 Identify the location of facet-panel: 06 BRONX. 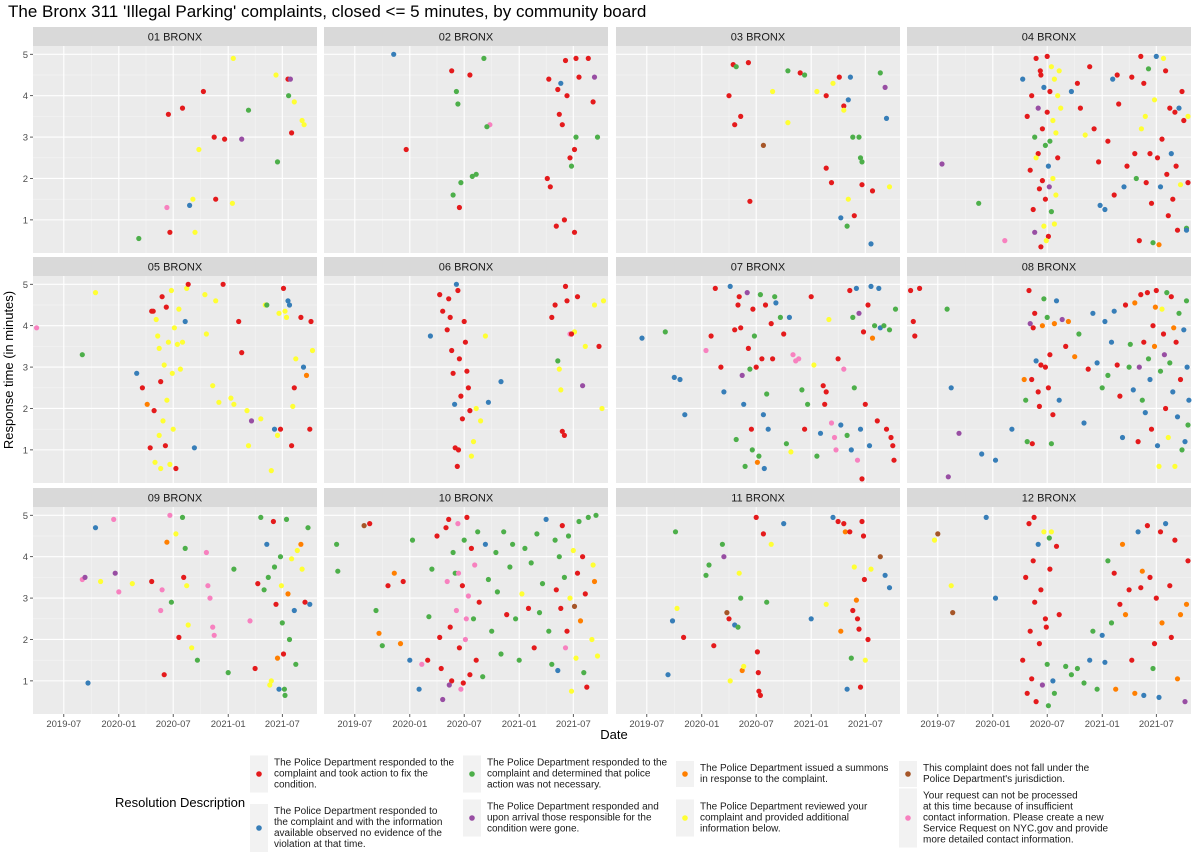
(466, 370).